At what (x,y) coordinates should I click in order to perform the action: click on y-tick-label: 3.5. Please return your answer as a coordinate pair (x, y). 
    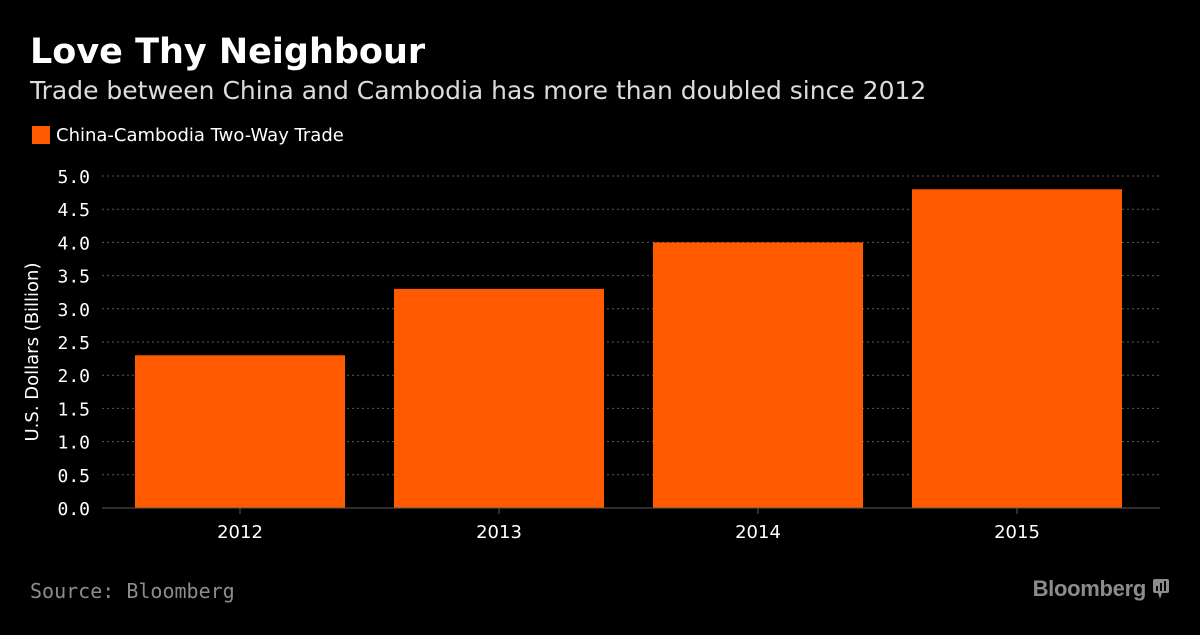
    Looking at the image, I should click on (73, 277).